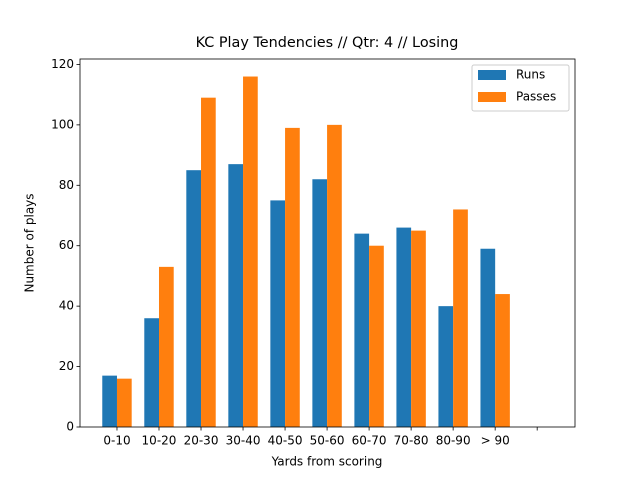 This screenshot has height=480, width=640. What do you see at coordinates (530, 75) in the screenshot?
I see `legend-label: Runs` at bounding box center [530, 75].